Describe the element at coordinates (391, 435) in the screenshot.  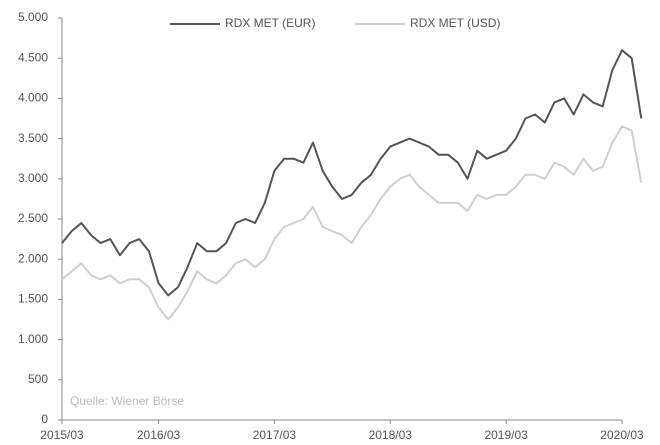
I see `x-tick-label: 2018/03` at that location.